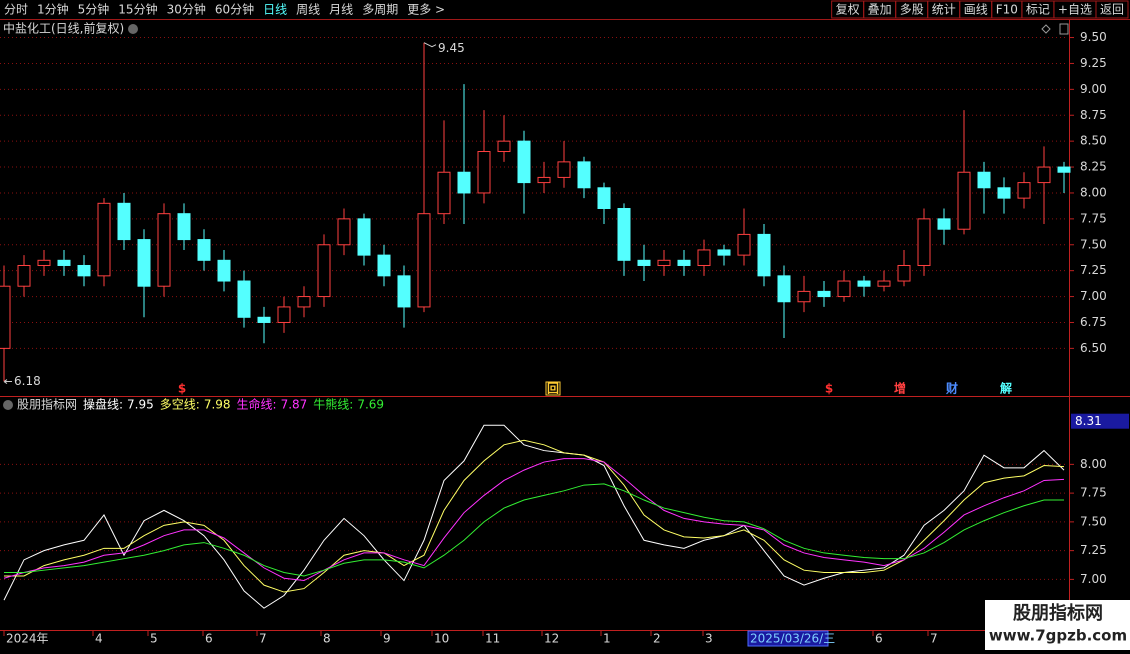  What do you see at coordinates (944, 10) in the screenshot?
I see `toolbar-button: 统计` at bounding box center [944, 10].